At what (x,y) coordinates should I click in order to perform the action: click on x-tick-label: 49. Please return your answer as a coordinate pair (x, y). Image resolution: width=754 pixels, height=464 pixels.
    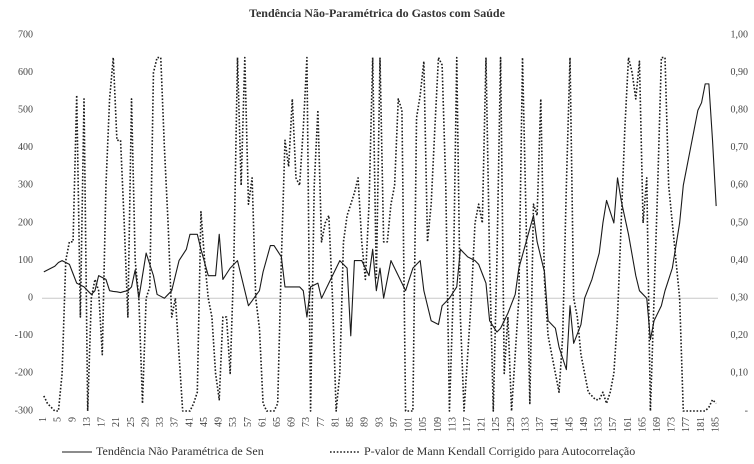
    Looking at the image, I should click on (219, 422).